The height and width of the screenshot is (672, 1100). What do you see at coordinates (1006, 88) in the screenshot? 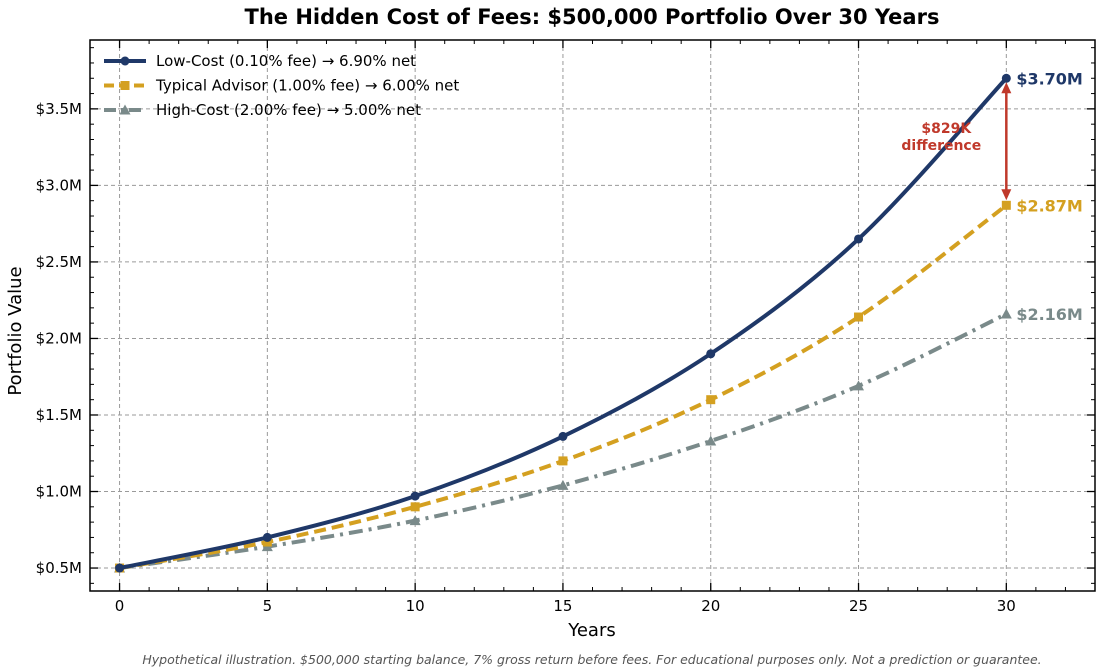
I see `difference-arrow-head-up` at bounding box center [1006, 88].